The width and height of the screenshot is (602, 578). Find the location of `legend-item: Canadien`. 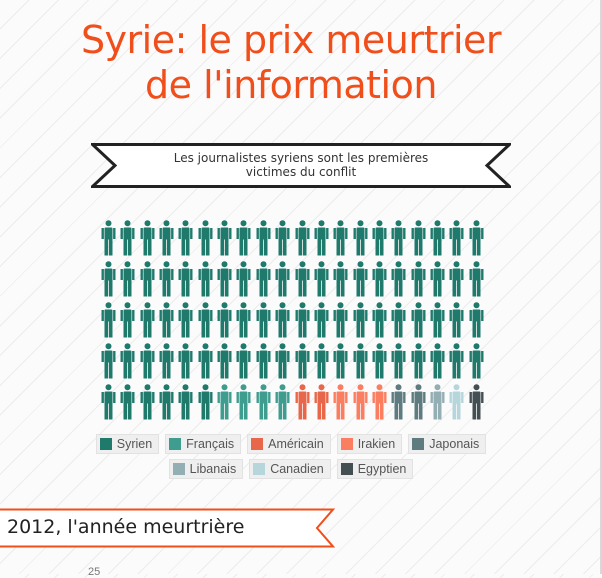

legend-item: Canadien is located at coordinates (290, 469).